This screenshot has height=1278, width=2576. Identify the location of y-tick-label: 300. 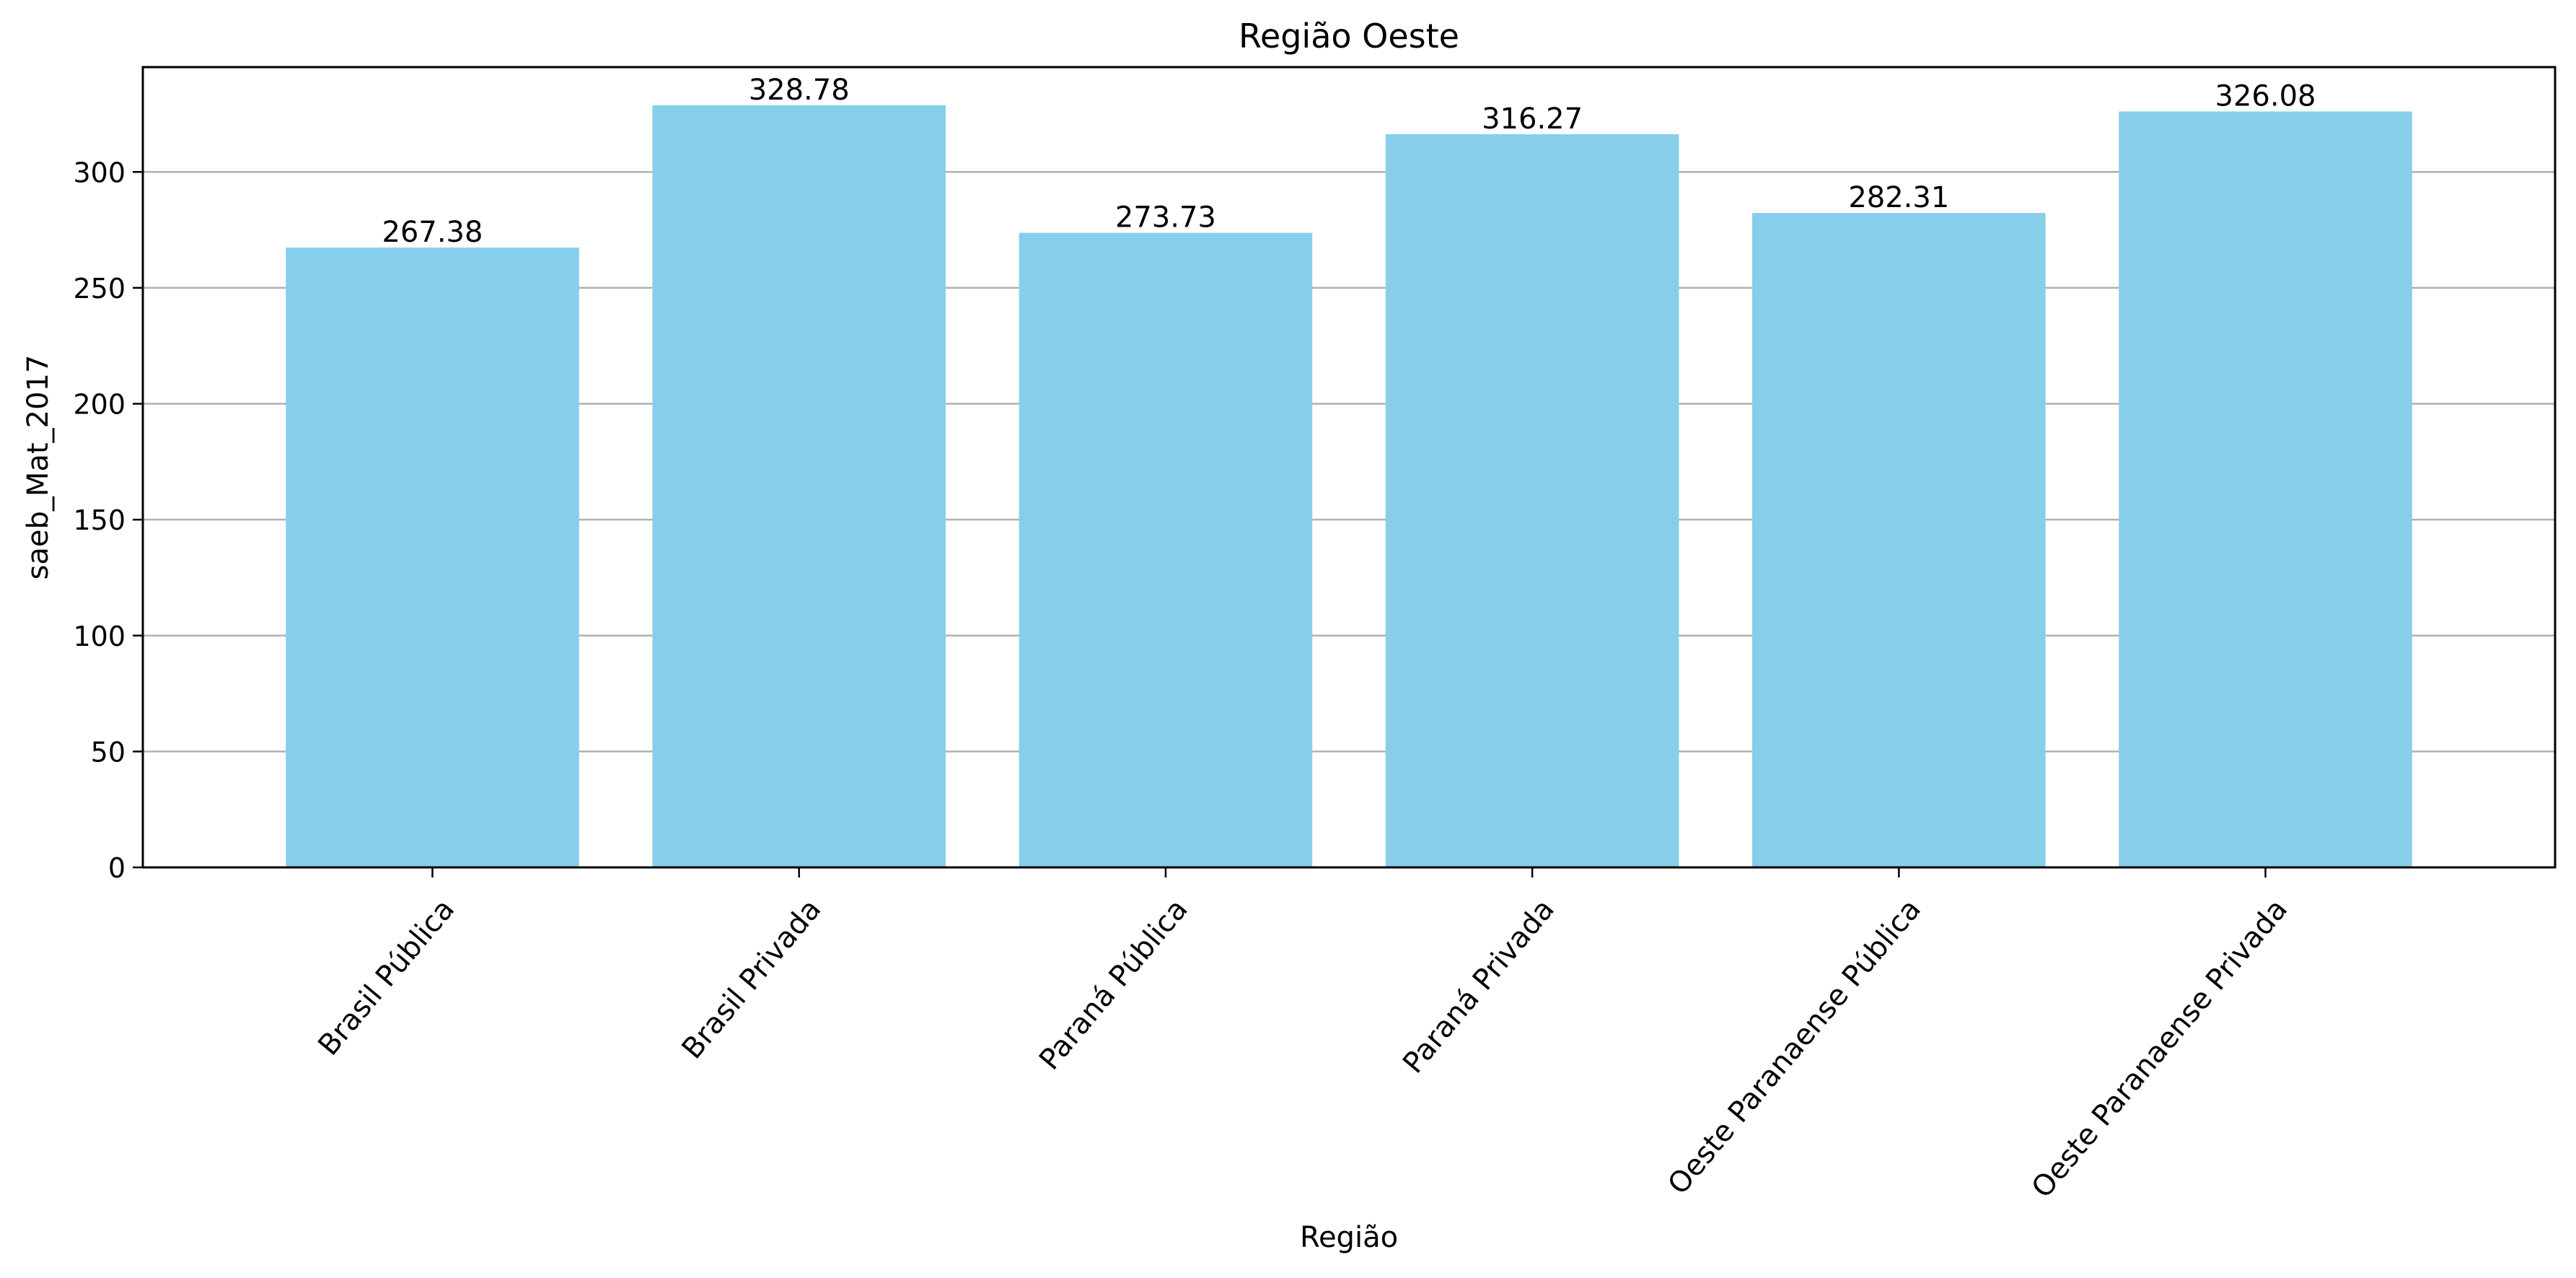
(99, 172).